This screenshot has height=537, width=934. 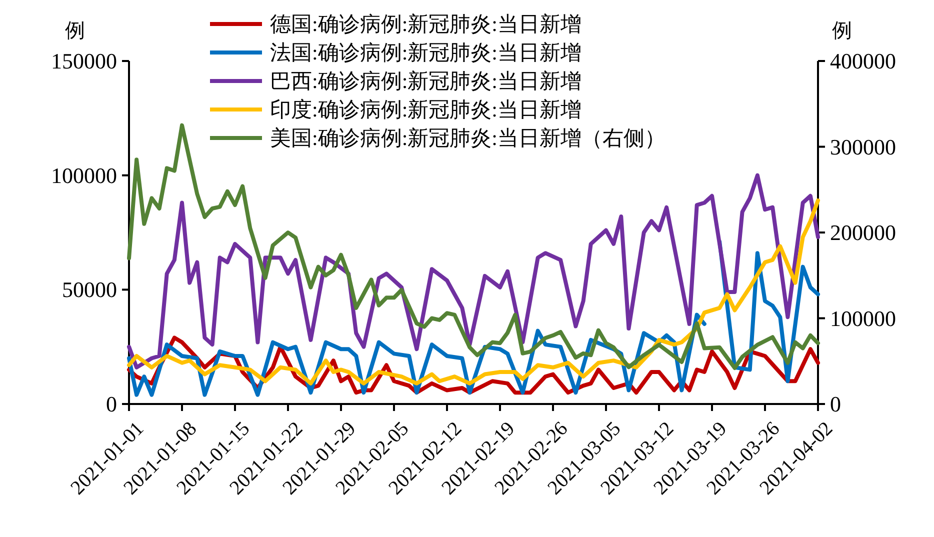 What do you see at coordinates (84, 61) in the screenshot?
I see `y-tick-label: 150000` at bounding box center [84, 61].